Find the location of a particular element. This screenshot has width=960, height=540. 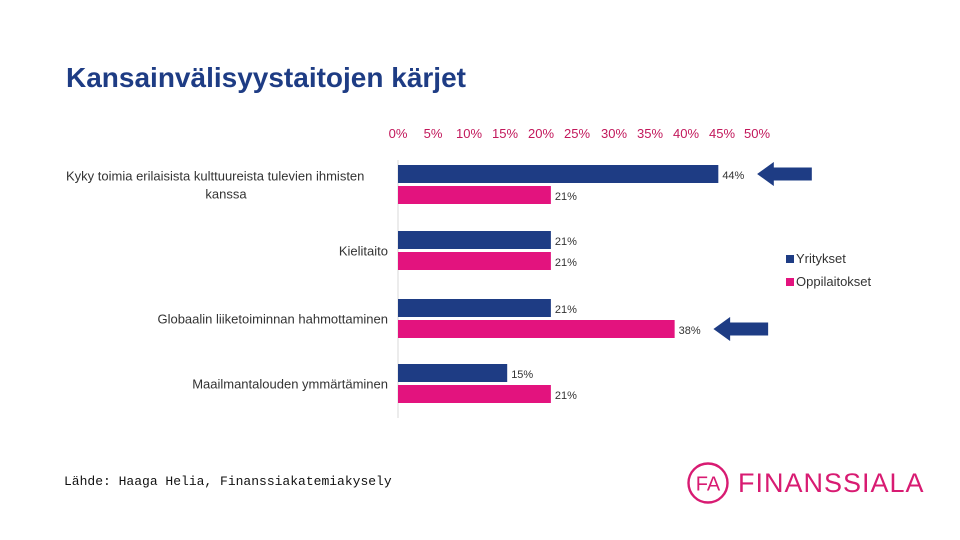

brand-name: FINANSSIALA is located at coordinates (831, 482).